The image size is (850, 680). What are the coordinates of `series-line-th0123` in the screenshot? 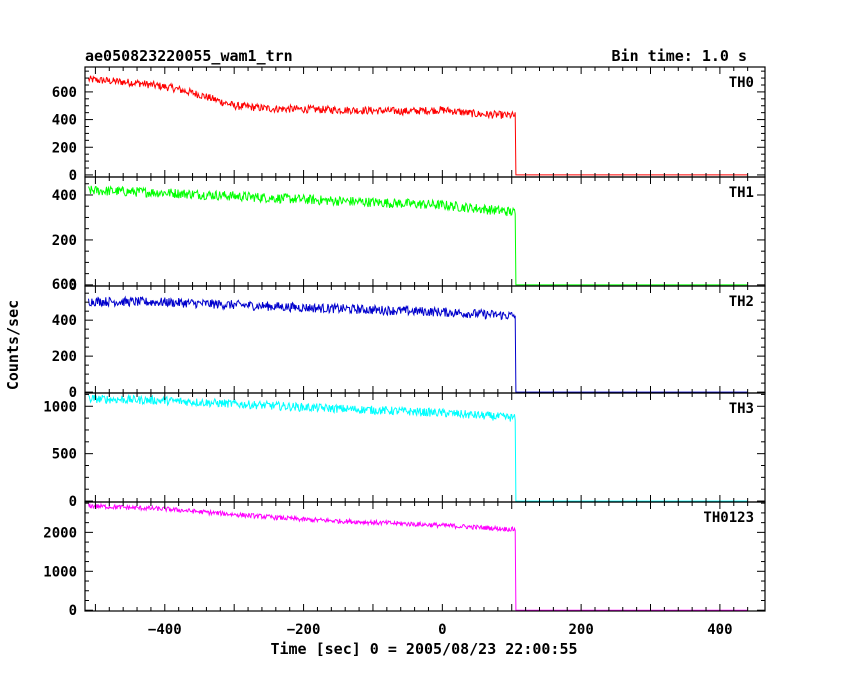 It's located at (418, 556).